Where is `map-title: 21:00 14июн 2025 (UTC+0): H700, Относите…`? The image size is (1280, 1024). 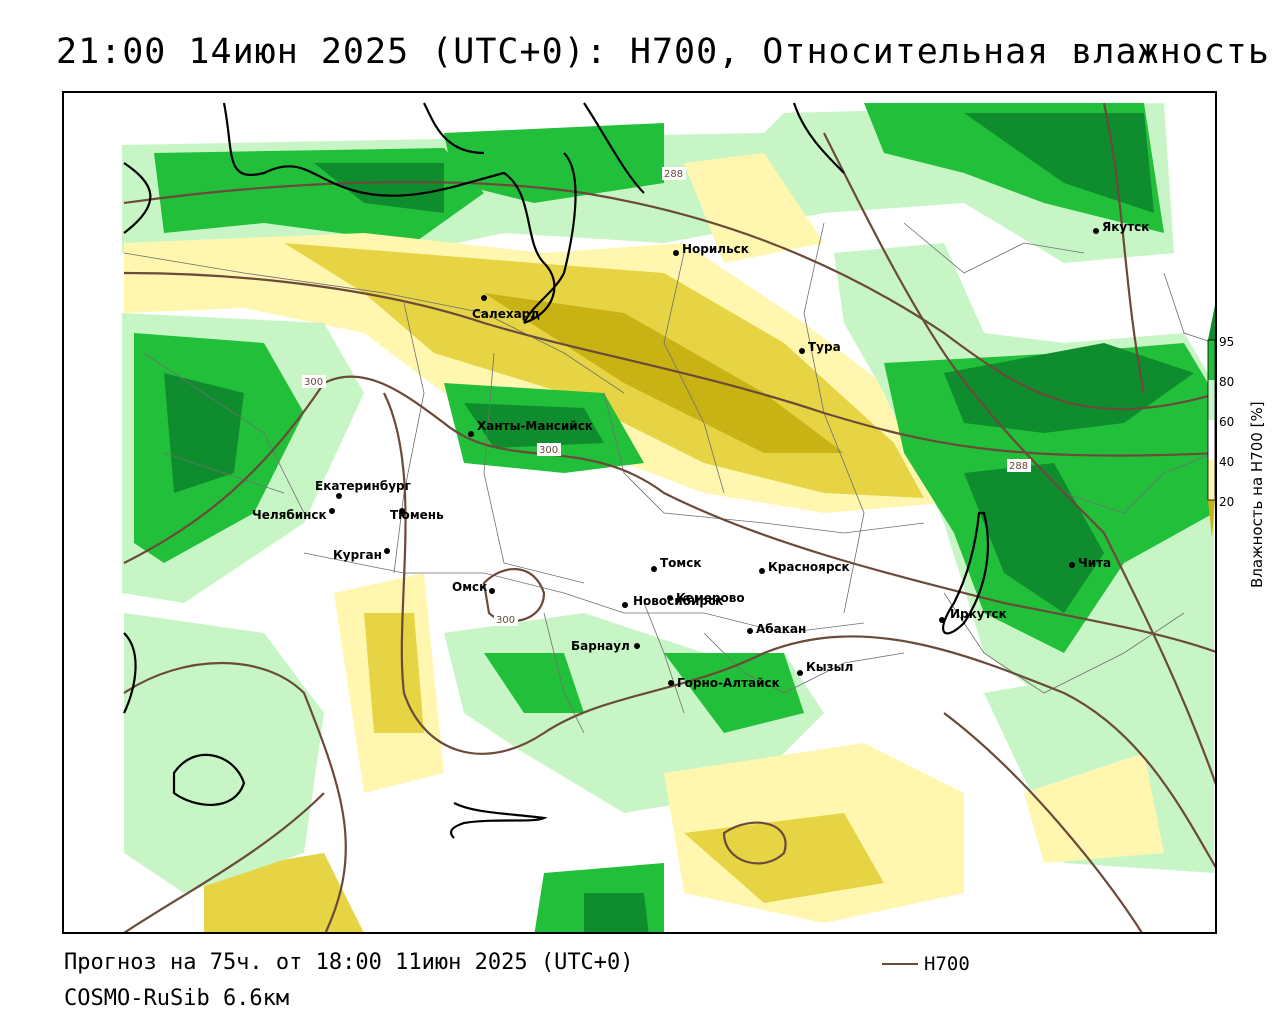
map-title: 21:00 14июн 2025 (UTC+0): H700, Относите… is located at coordinates (663, 52).